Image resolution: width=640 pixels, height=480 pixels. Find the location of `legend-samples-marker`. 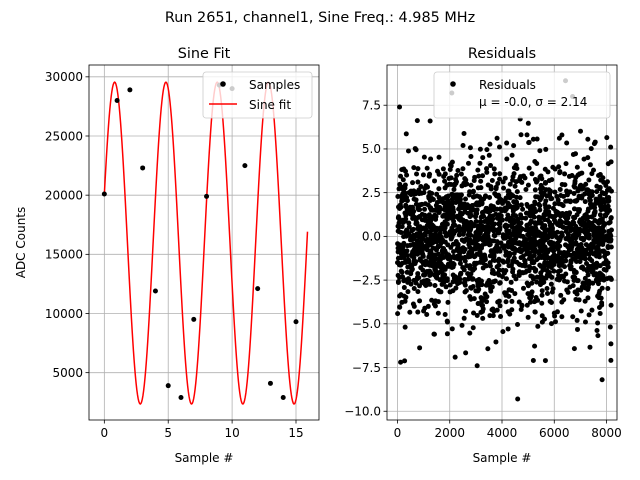

legend-samples-marker is located at coordinates (223, 84).